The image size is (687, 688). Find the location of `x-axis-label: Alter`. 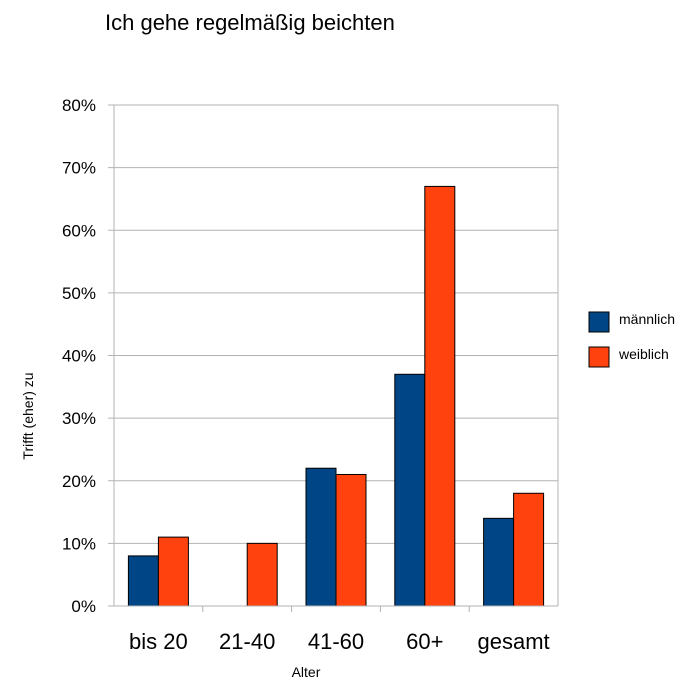

x-axis-label: Alter is located at coordinates (306, 672).